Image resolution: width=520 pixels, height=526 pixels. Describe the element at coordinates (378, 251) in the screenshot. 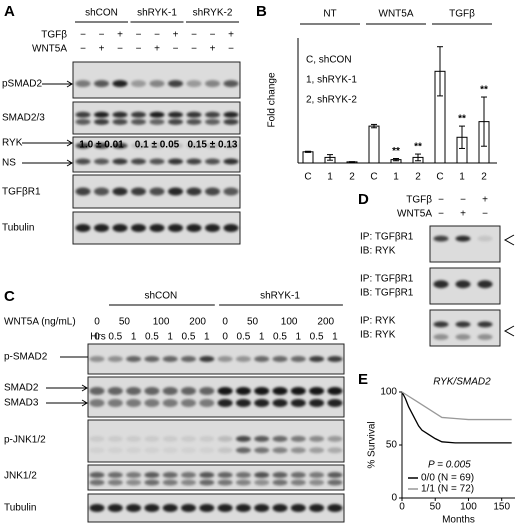

I see `ib-label: IB: RYK` at that location.